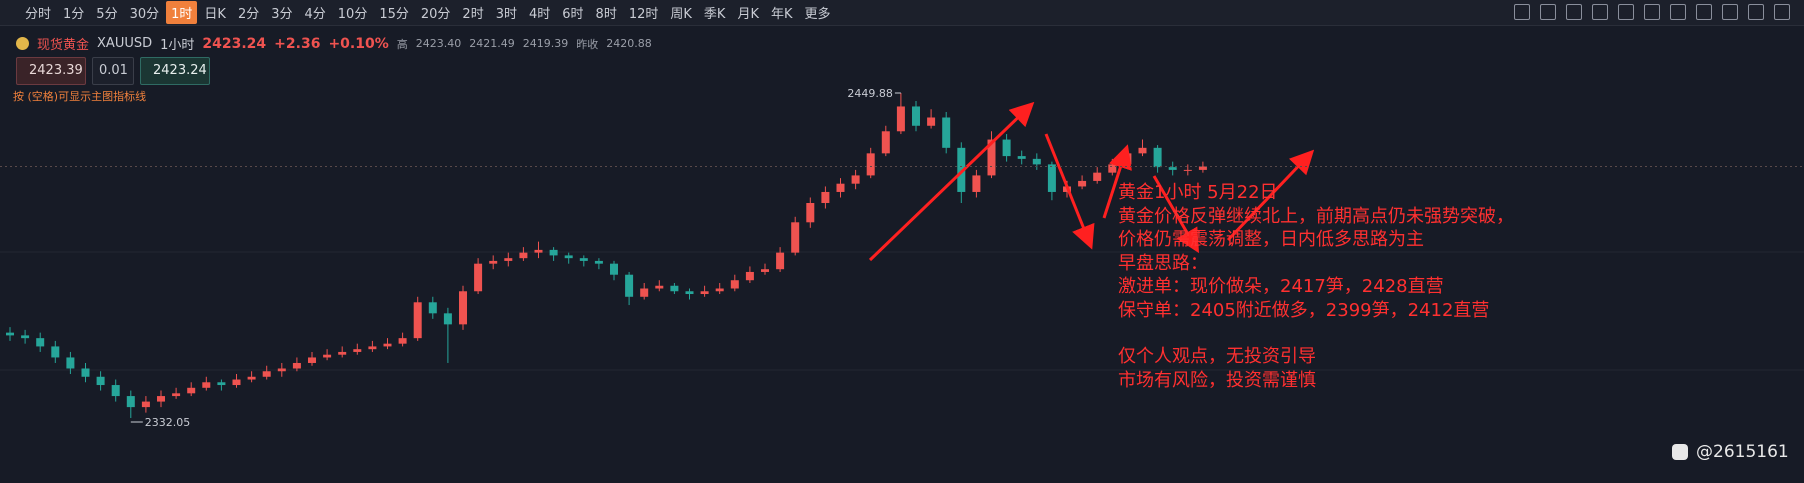  I want to click on low-mark-label: 2332.05, so click(168, 422).